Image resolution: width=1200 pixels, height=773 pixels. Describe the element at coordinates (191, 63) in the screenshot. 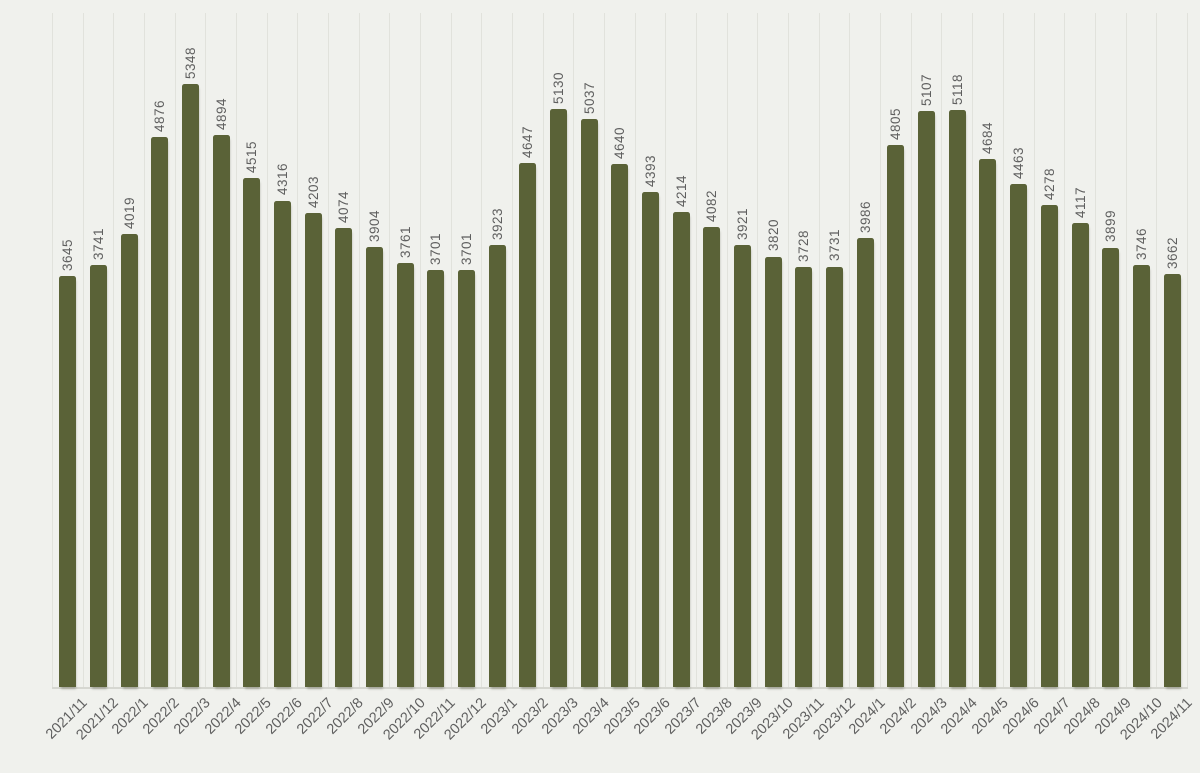

I see `bar-value-label: 5348` at that location.